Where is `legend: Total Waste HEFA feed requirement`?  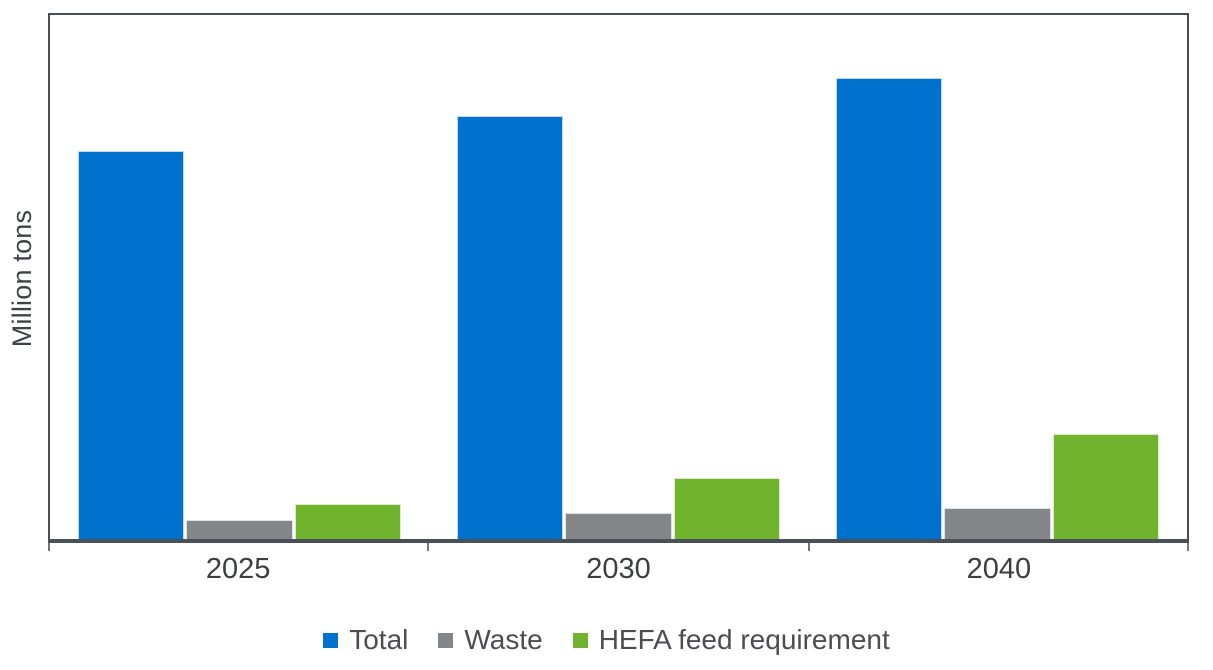 legend: Total Waste HEFA feed requirement is located at coordinates (606, 640).